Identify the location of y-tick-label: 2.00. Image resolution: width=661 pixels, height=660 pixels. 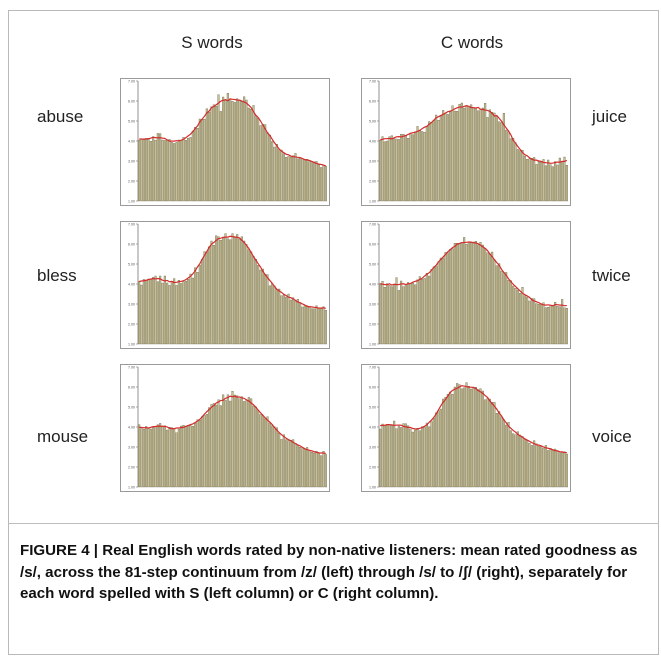
(372, 325).